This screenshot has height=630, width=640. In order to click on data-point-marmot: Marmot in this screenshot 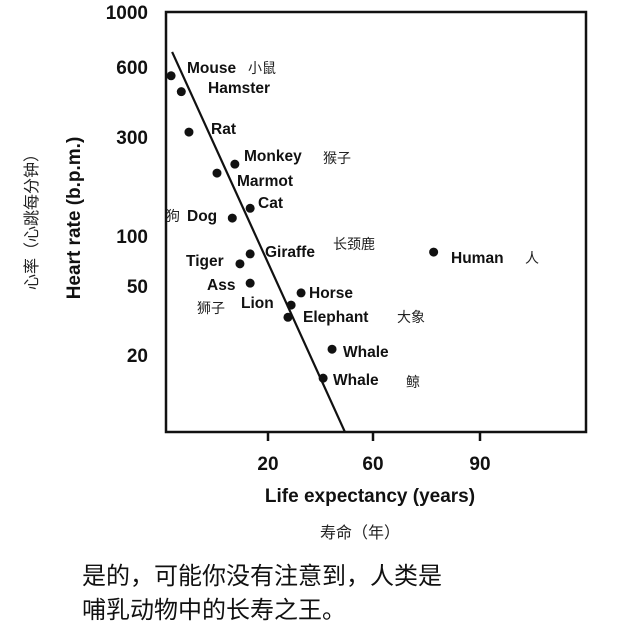, I will do `click(252, 179)`.